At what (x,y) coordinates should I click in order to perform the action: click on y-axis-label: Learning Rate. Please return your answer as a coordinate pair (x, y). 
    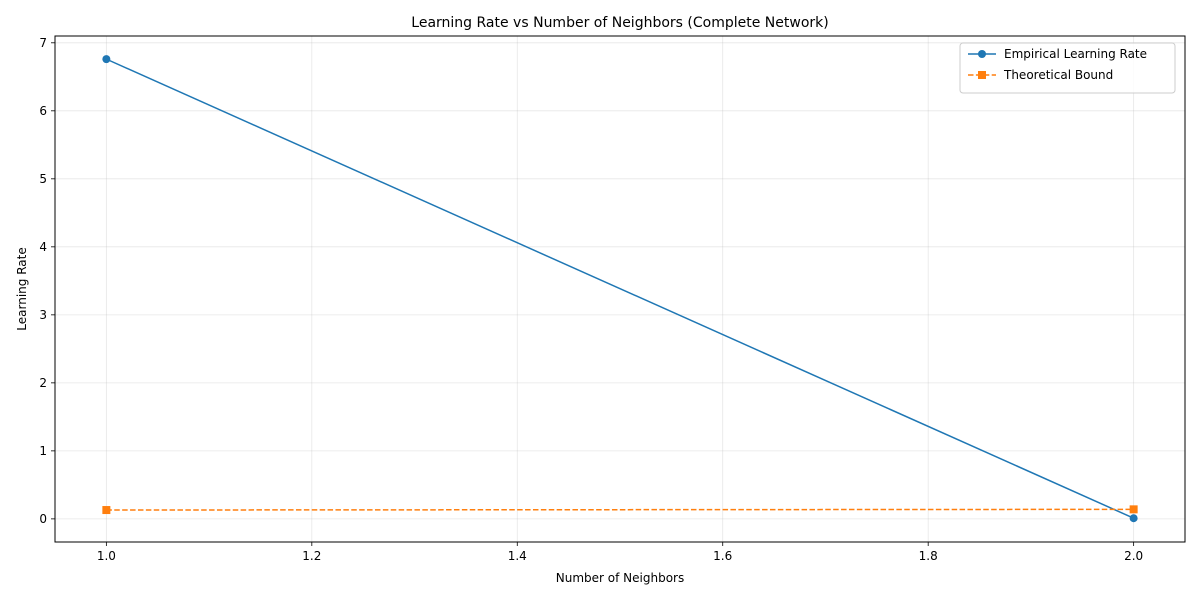
    Looking at the image, I should click on (22, 288).